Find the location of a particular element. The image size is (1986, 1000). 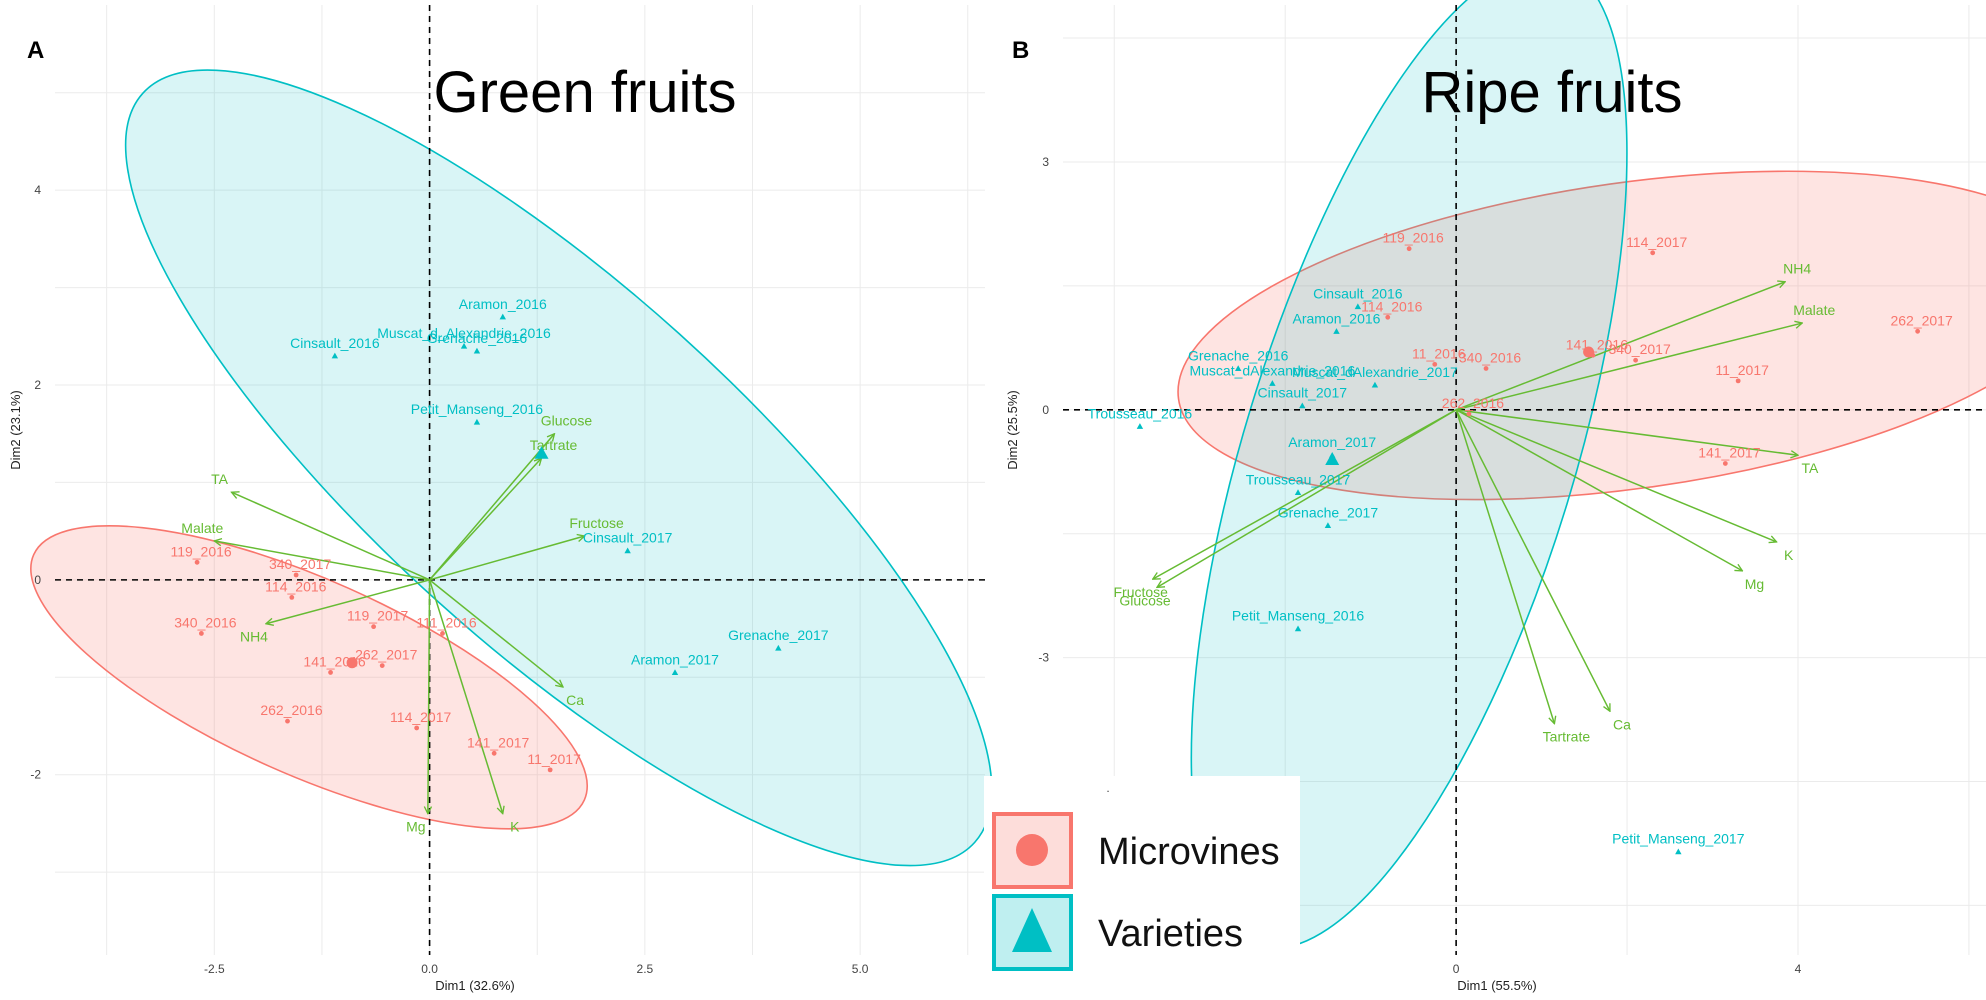

variable-arrow-fructose is located at coordinates (507, 558).